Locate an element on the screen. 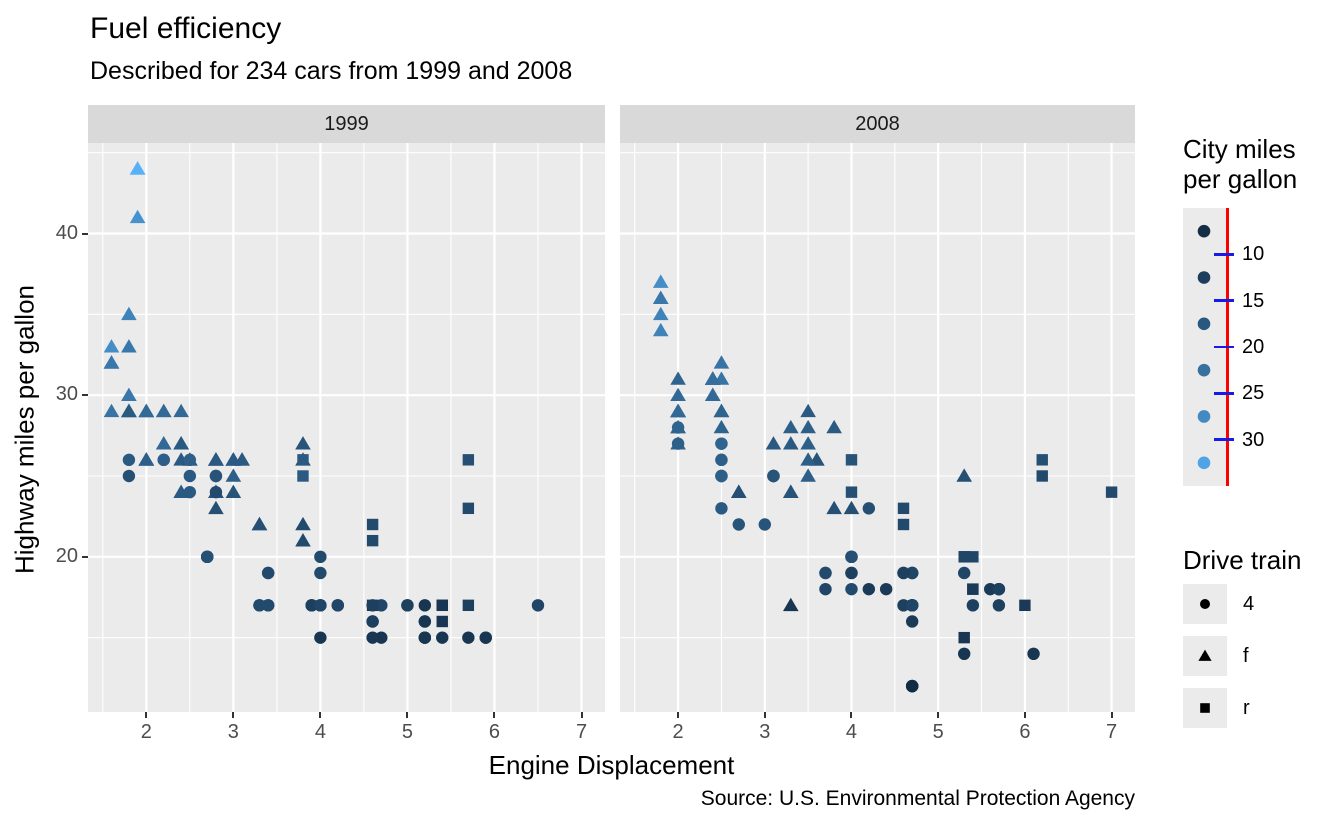  triangle-glyph is located at coordinates (1205, 655).